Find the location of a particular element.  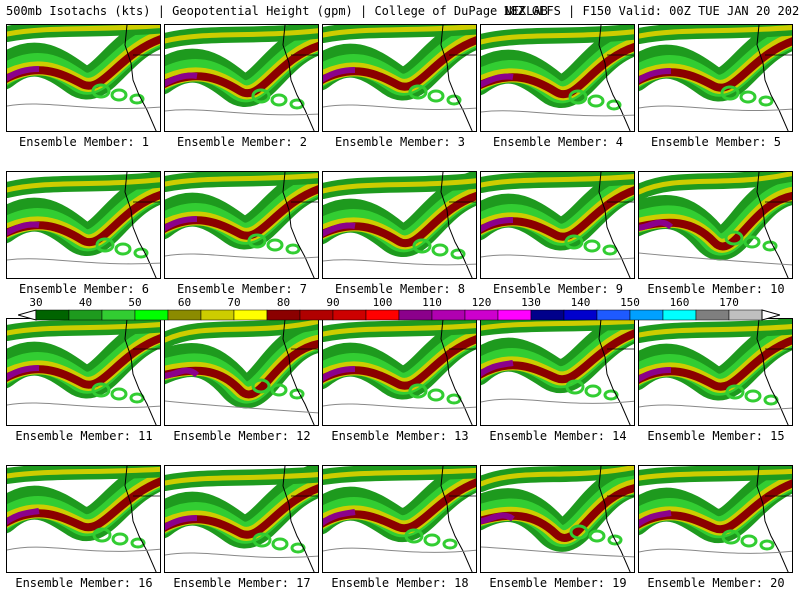

colorbar-tick-label: 60 is located at coordinates (184, 302).